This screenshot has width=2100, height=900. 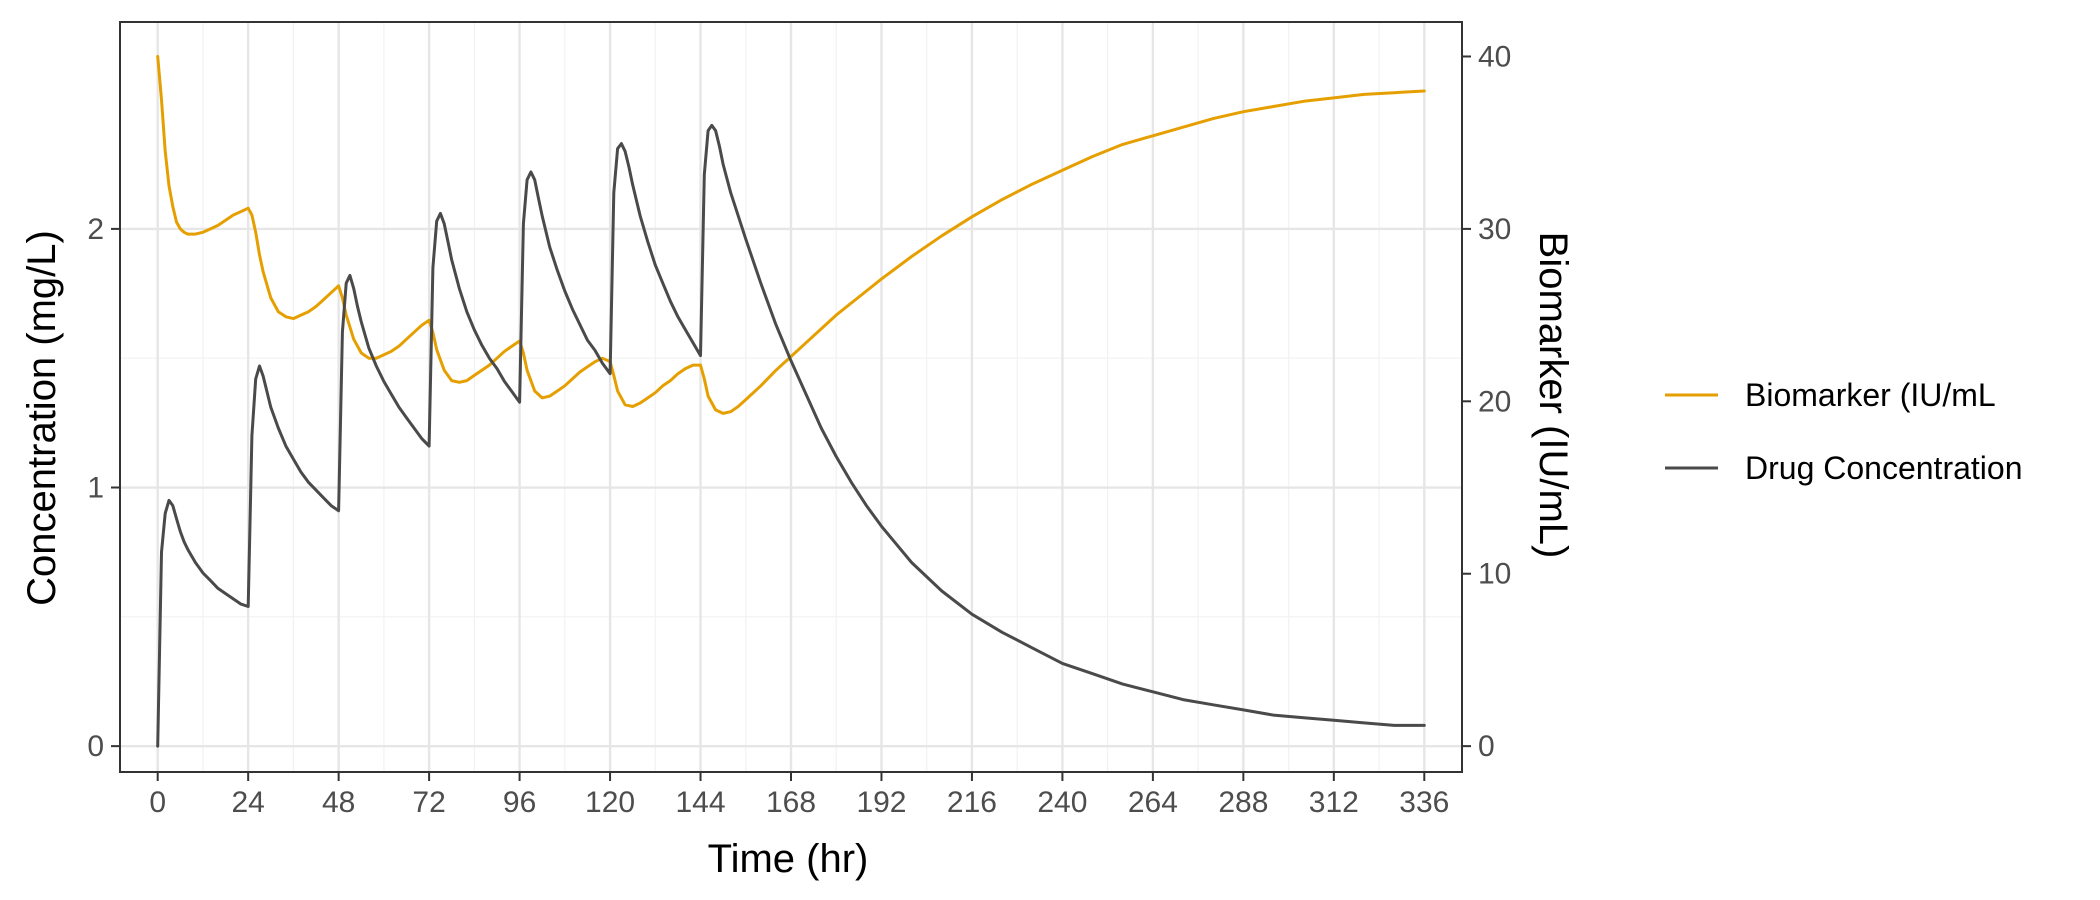 I want to click on legend-item-drug: Drug Concentration, so click(x=1843, y=468).